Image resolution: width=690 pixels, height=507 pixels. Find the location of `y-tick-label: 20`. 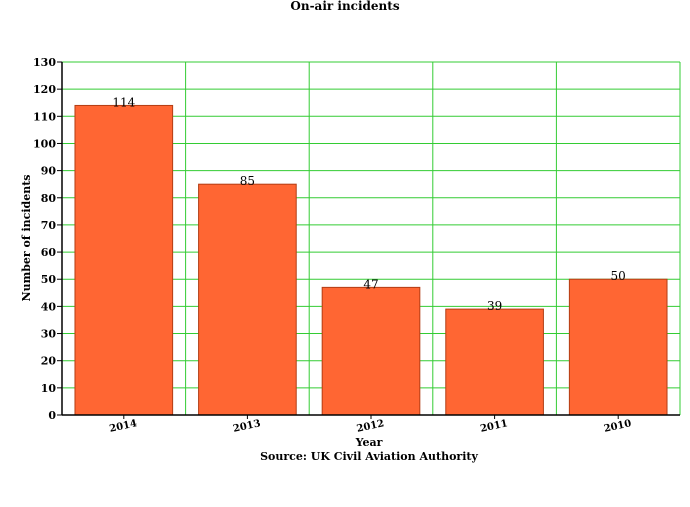

y-tick-label: 20 is located at coordinates (49, 361).